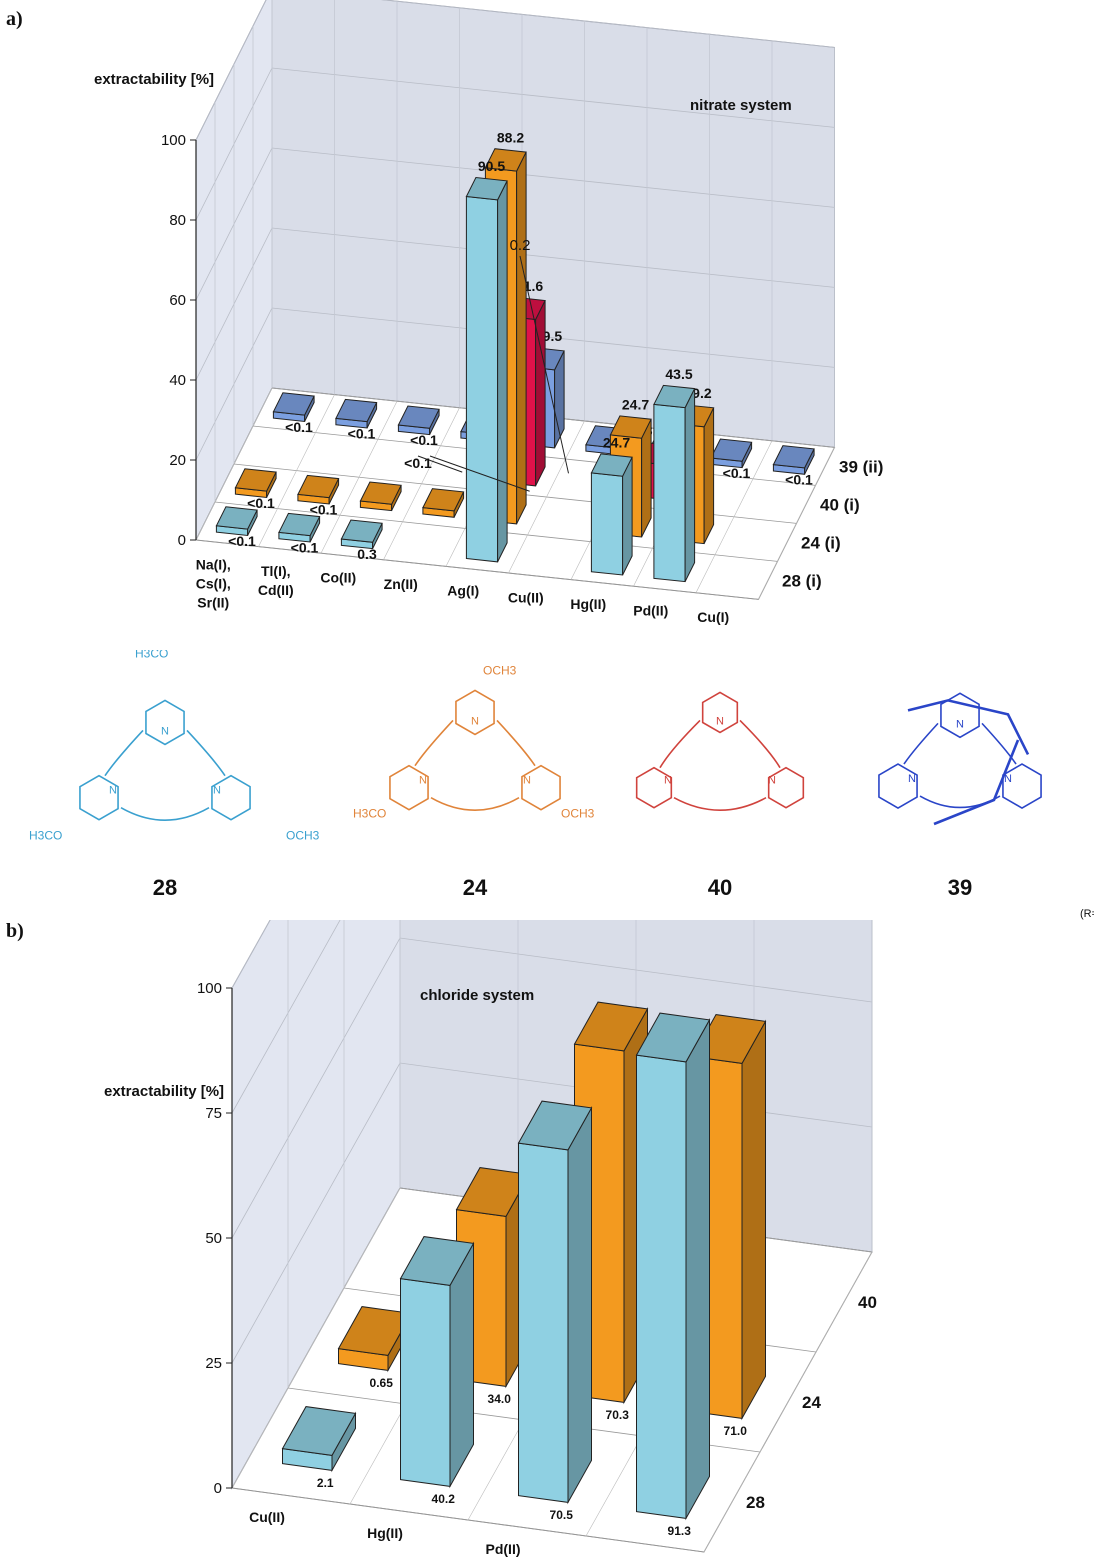  I want to click on bar-39-ii--1, so click(356, 413).